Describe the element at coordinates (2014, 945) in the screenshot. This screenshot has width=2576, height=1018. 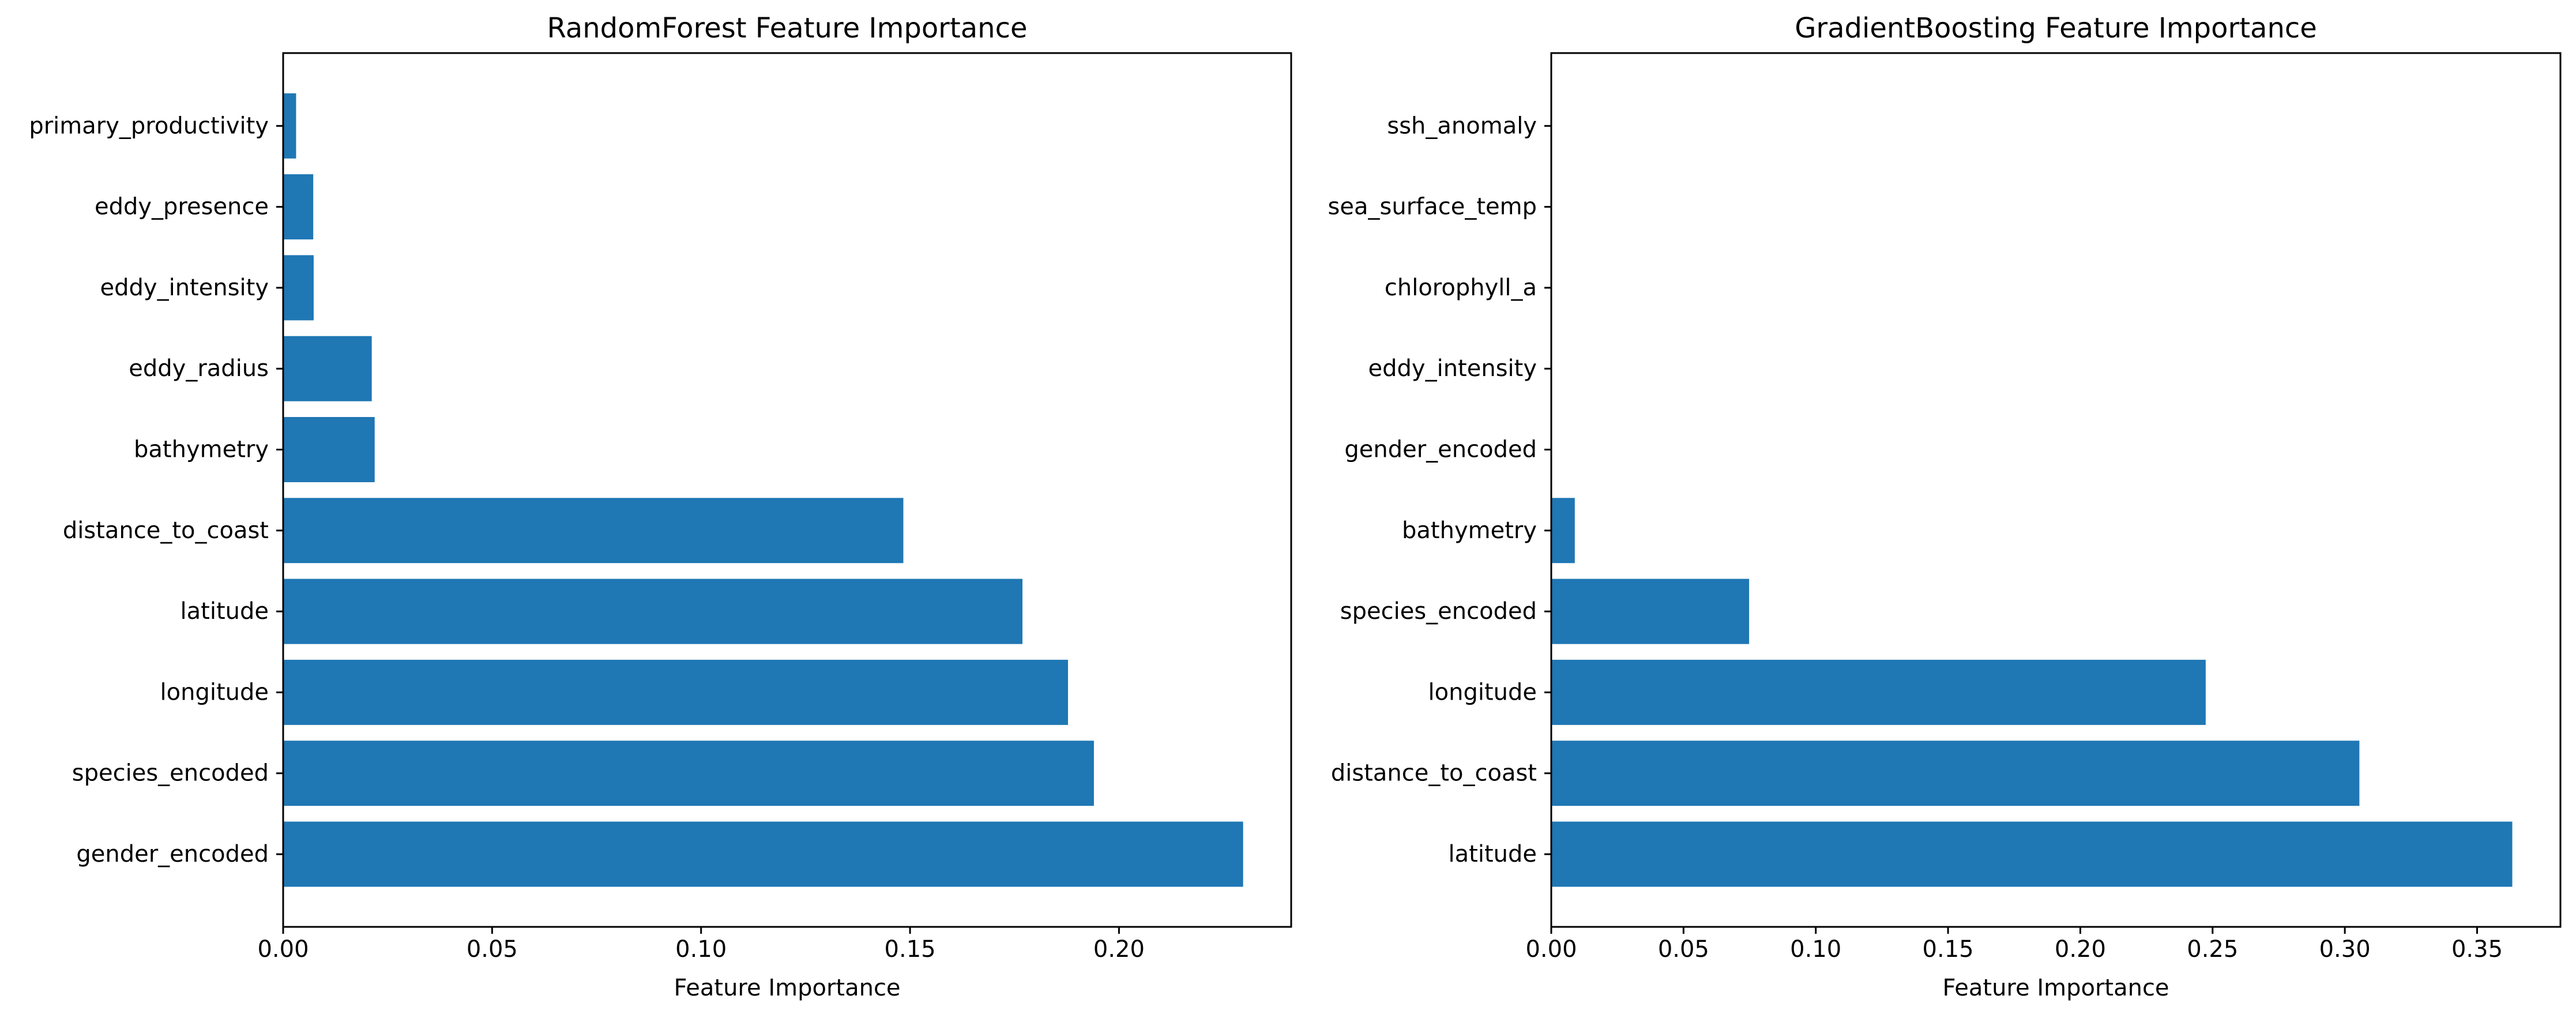
I see `x-axis-ticks: 0.00 0.05 0.10 0.15 0.20 0.25 0.30 0.35` at that location.